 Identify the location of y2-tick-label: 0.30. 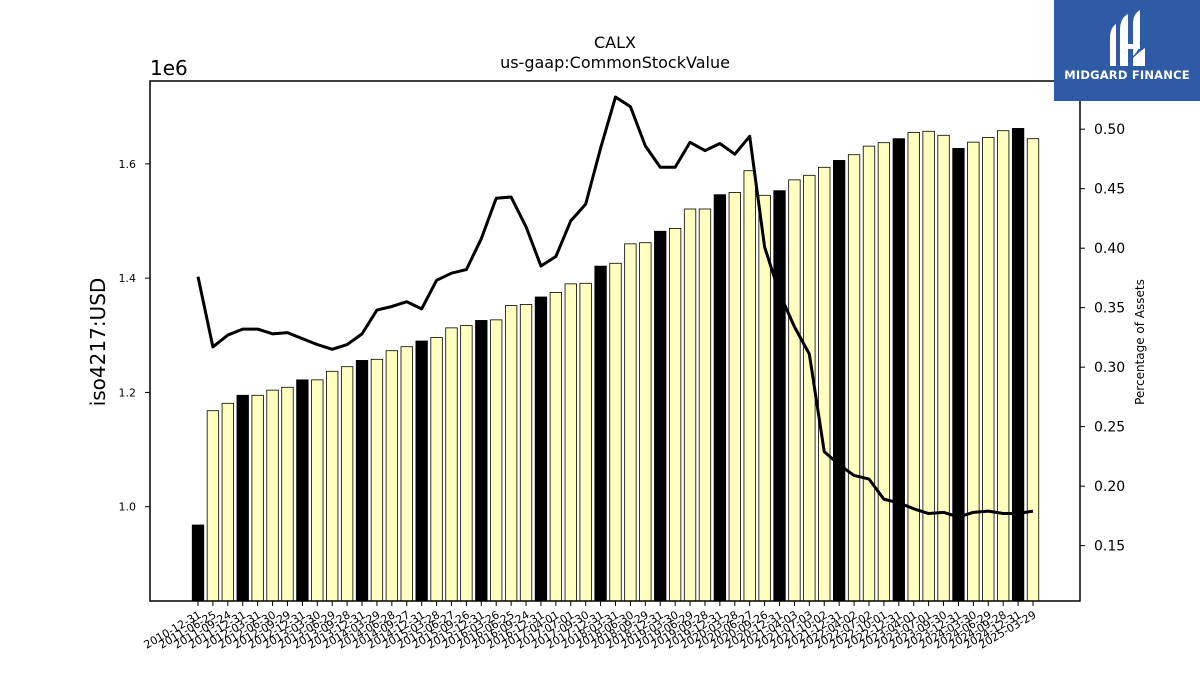
(1109, 368).